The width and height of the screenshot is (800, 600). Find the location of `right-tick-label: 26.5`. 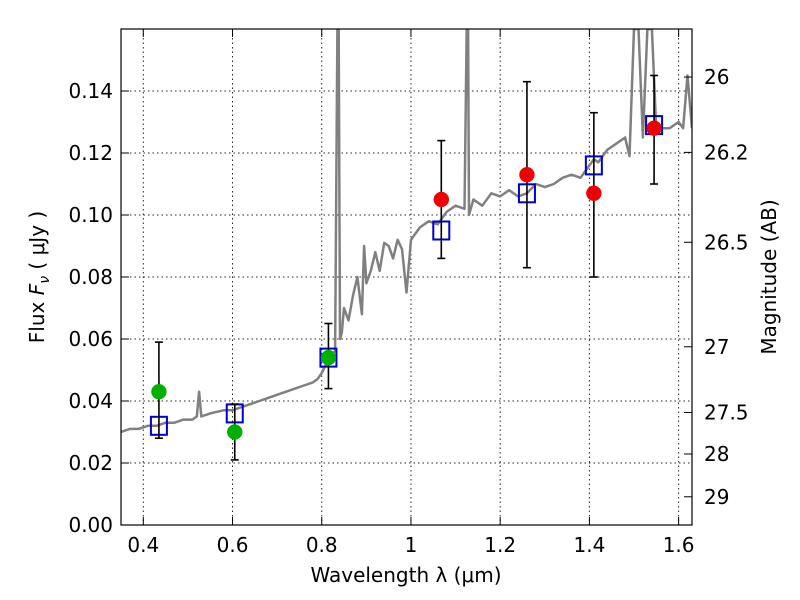

right-tick-label: 26.5 is located at coordinates (726, 242).